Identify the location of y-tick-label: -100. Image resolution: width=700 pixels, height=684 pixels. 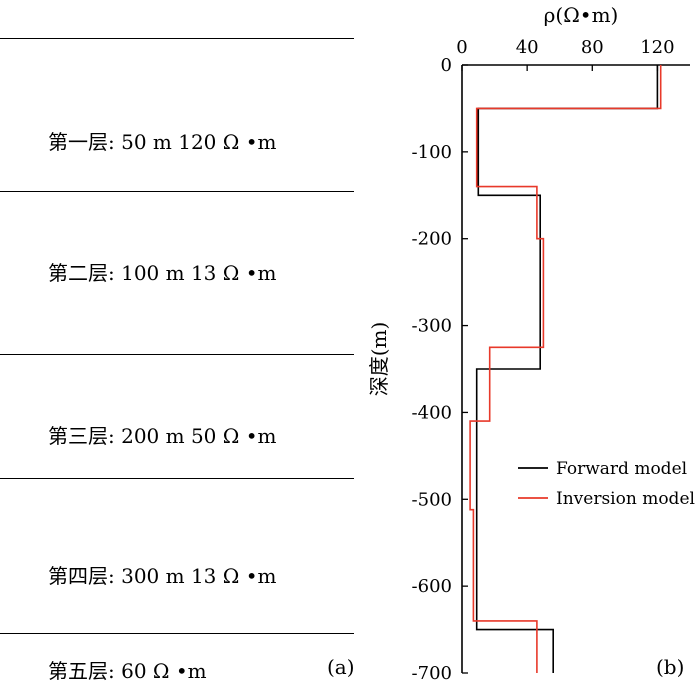
(432, 152).